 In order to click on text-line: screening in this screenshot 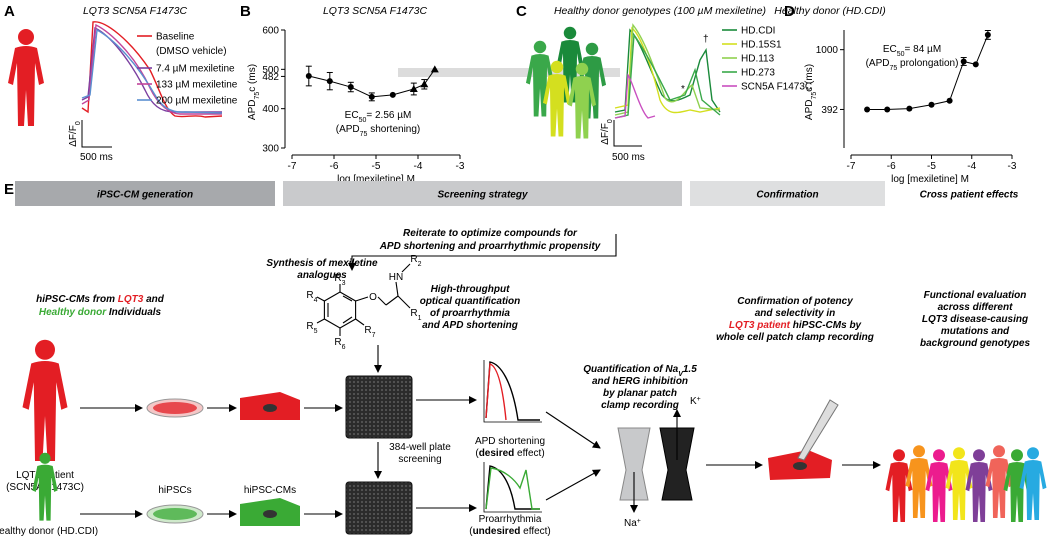, I will do `click(419, 459)`.